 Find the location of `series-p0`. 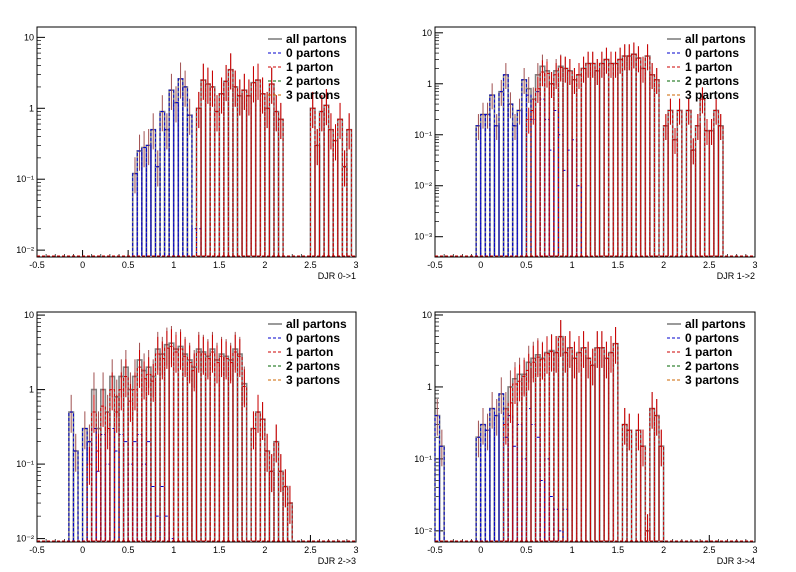

series-p0 is located at coordinates (501, 467).